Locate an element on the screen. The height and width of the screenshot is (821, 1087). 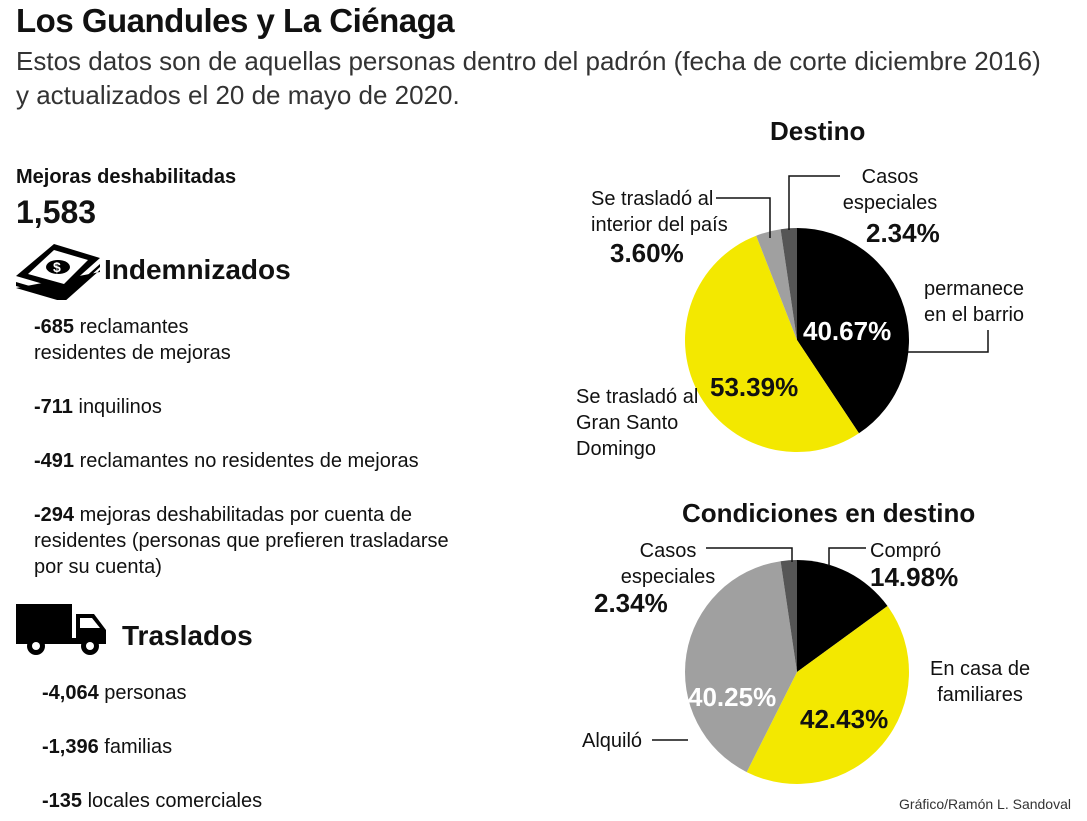
slice-label: En casa de familiares is located at coordinates (980, 682).